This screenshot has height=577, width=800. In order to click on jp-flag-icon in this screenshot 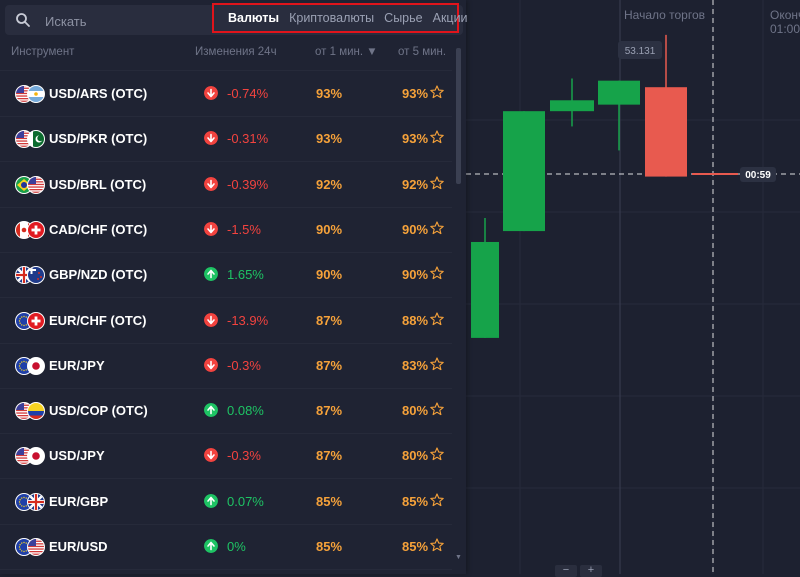, I will do `click(36, 456)`.